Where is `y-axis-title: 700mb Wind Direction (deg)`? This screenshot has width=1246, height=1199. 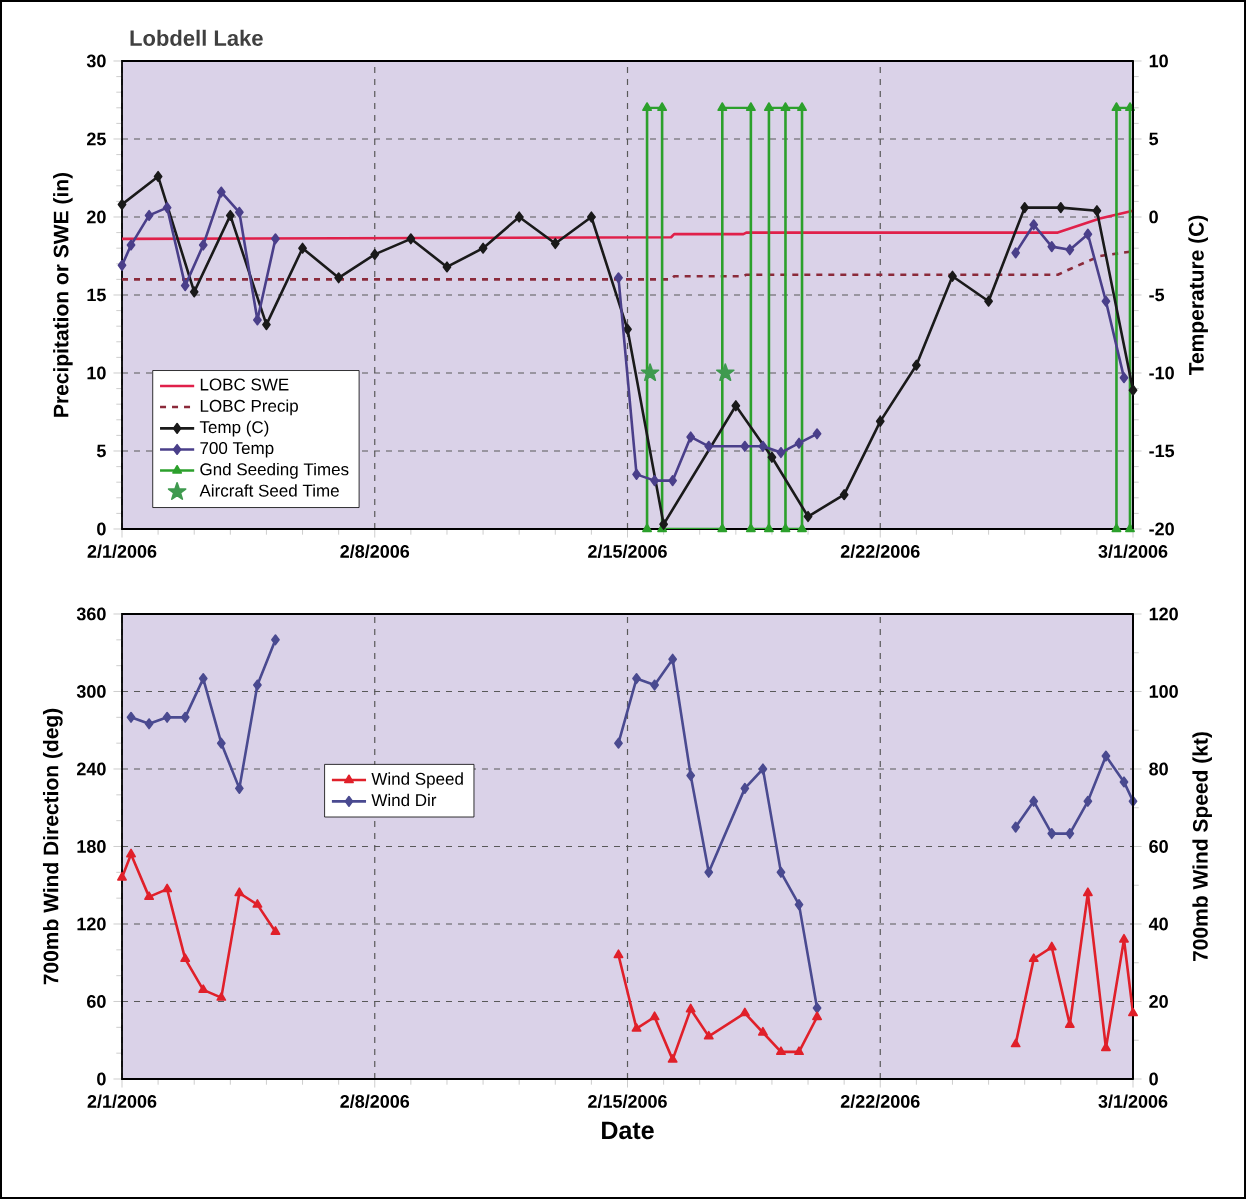 y-axis-title: 700mb Wind Direction (deg) is located at coordinates (52, 846).